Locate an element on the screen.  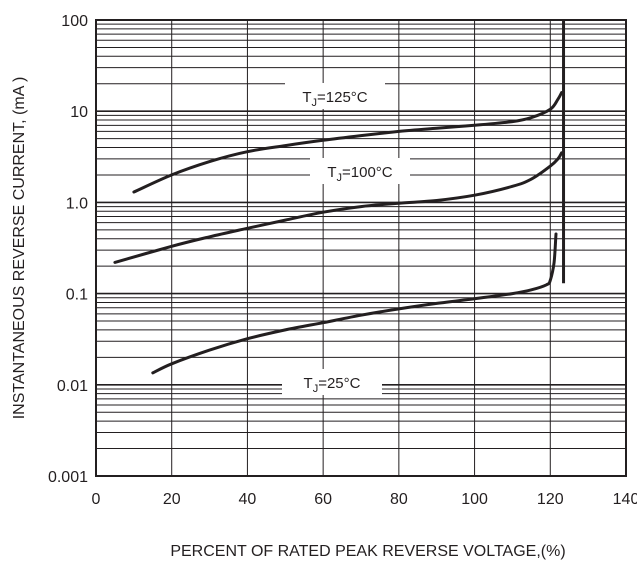
y-tick-label: 0.01 is located at coordinates (72, 386).